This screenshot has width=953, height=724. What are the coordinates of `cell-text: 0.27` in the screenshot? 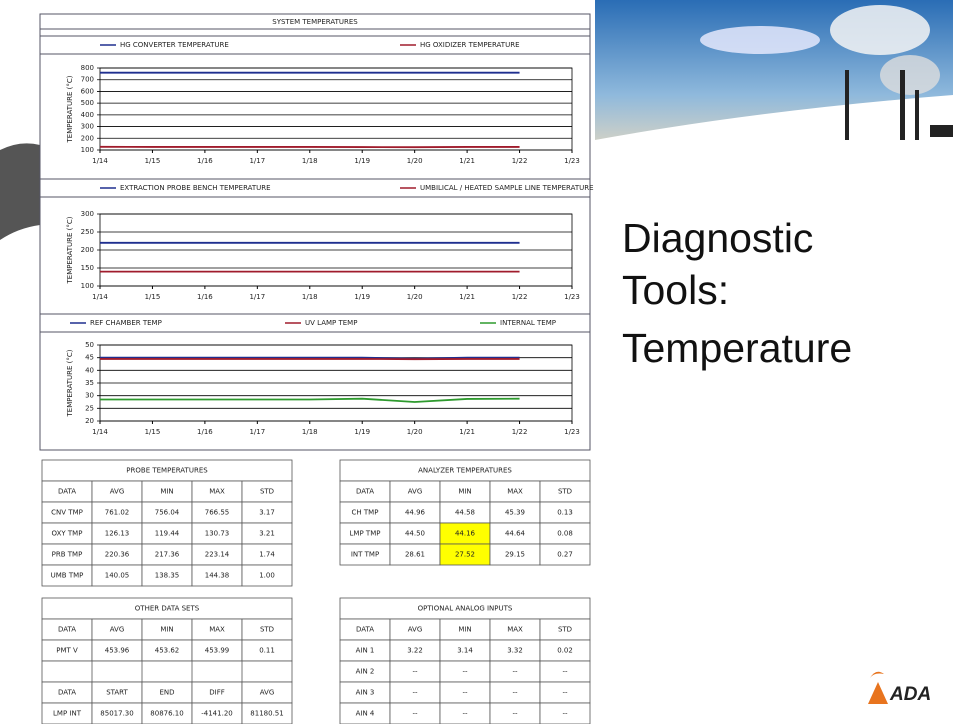 It's located at (565, 555).